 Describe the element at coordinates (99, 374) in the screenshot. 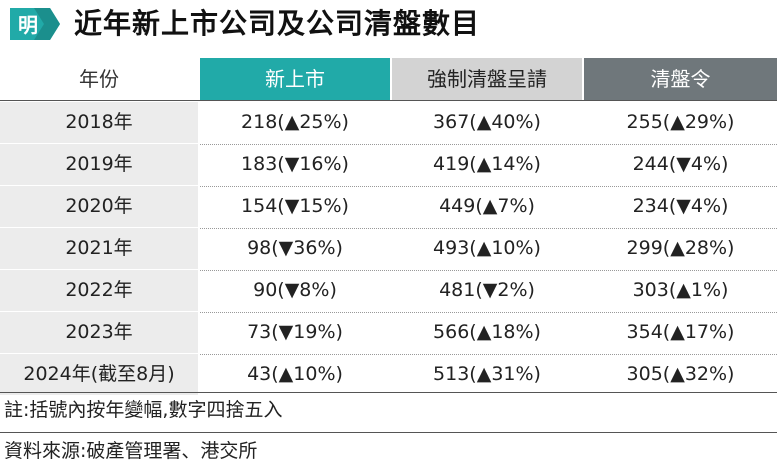

I see `year-cell: 2024年(截至8月)` at that location.